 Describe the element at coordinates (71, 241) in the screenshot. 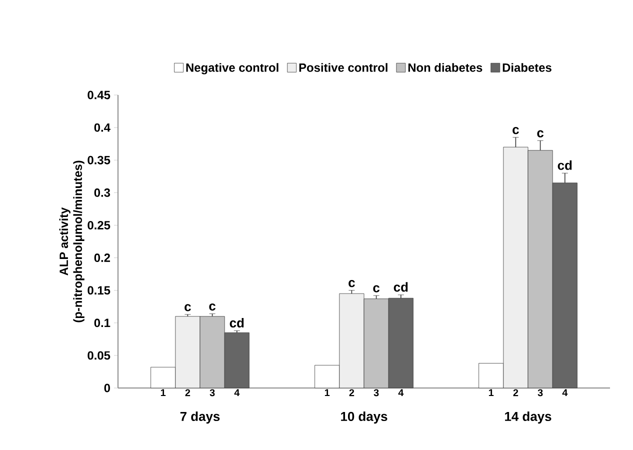

I see `y-axis-title: ALP activity (p-nitrophenolμmol/minutes)` at that location.